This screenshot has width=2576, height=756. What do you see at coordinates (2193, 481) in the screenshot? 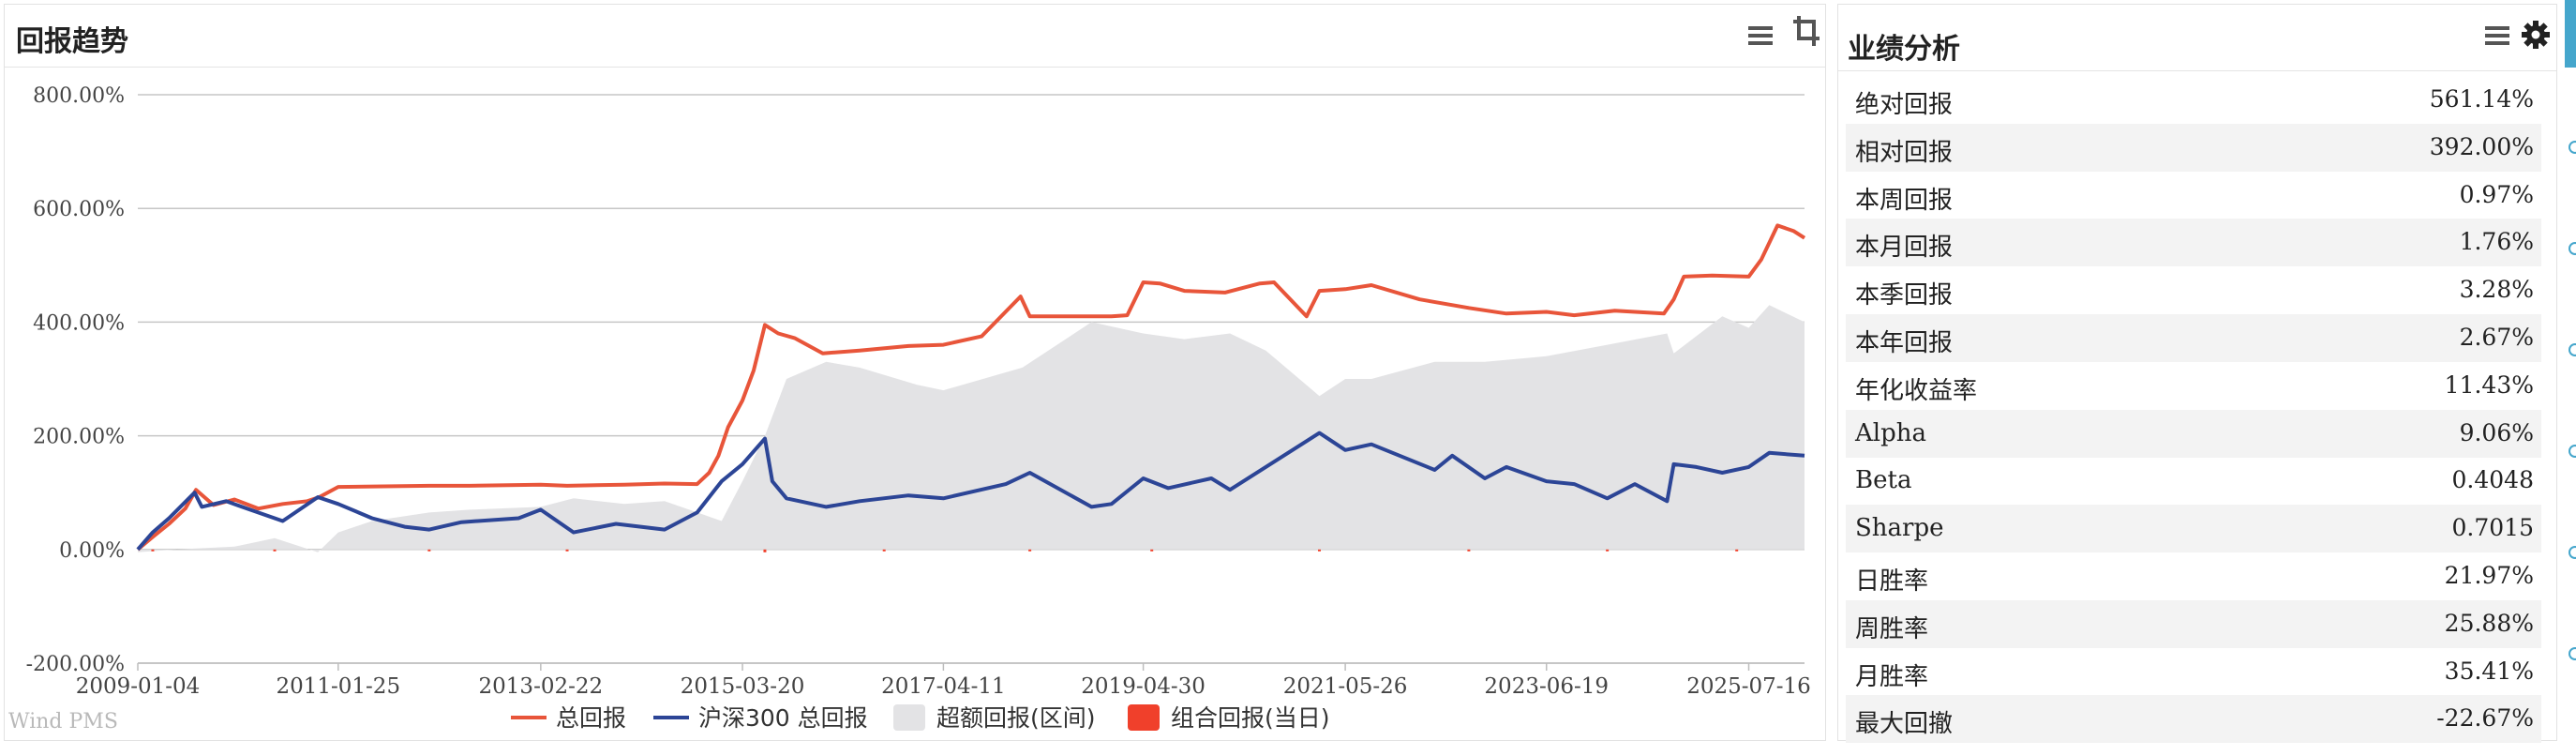
I see `metric-row: Beta 0.4048` at bounding box center [2193, 481].